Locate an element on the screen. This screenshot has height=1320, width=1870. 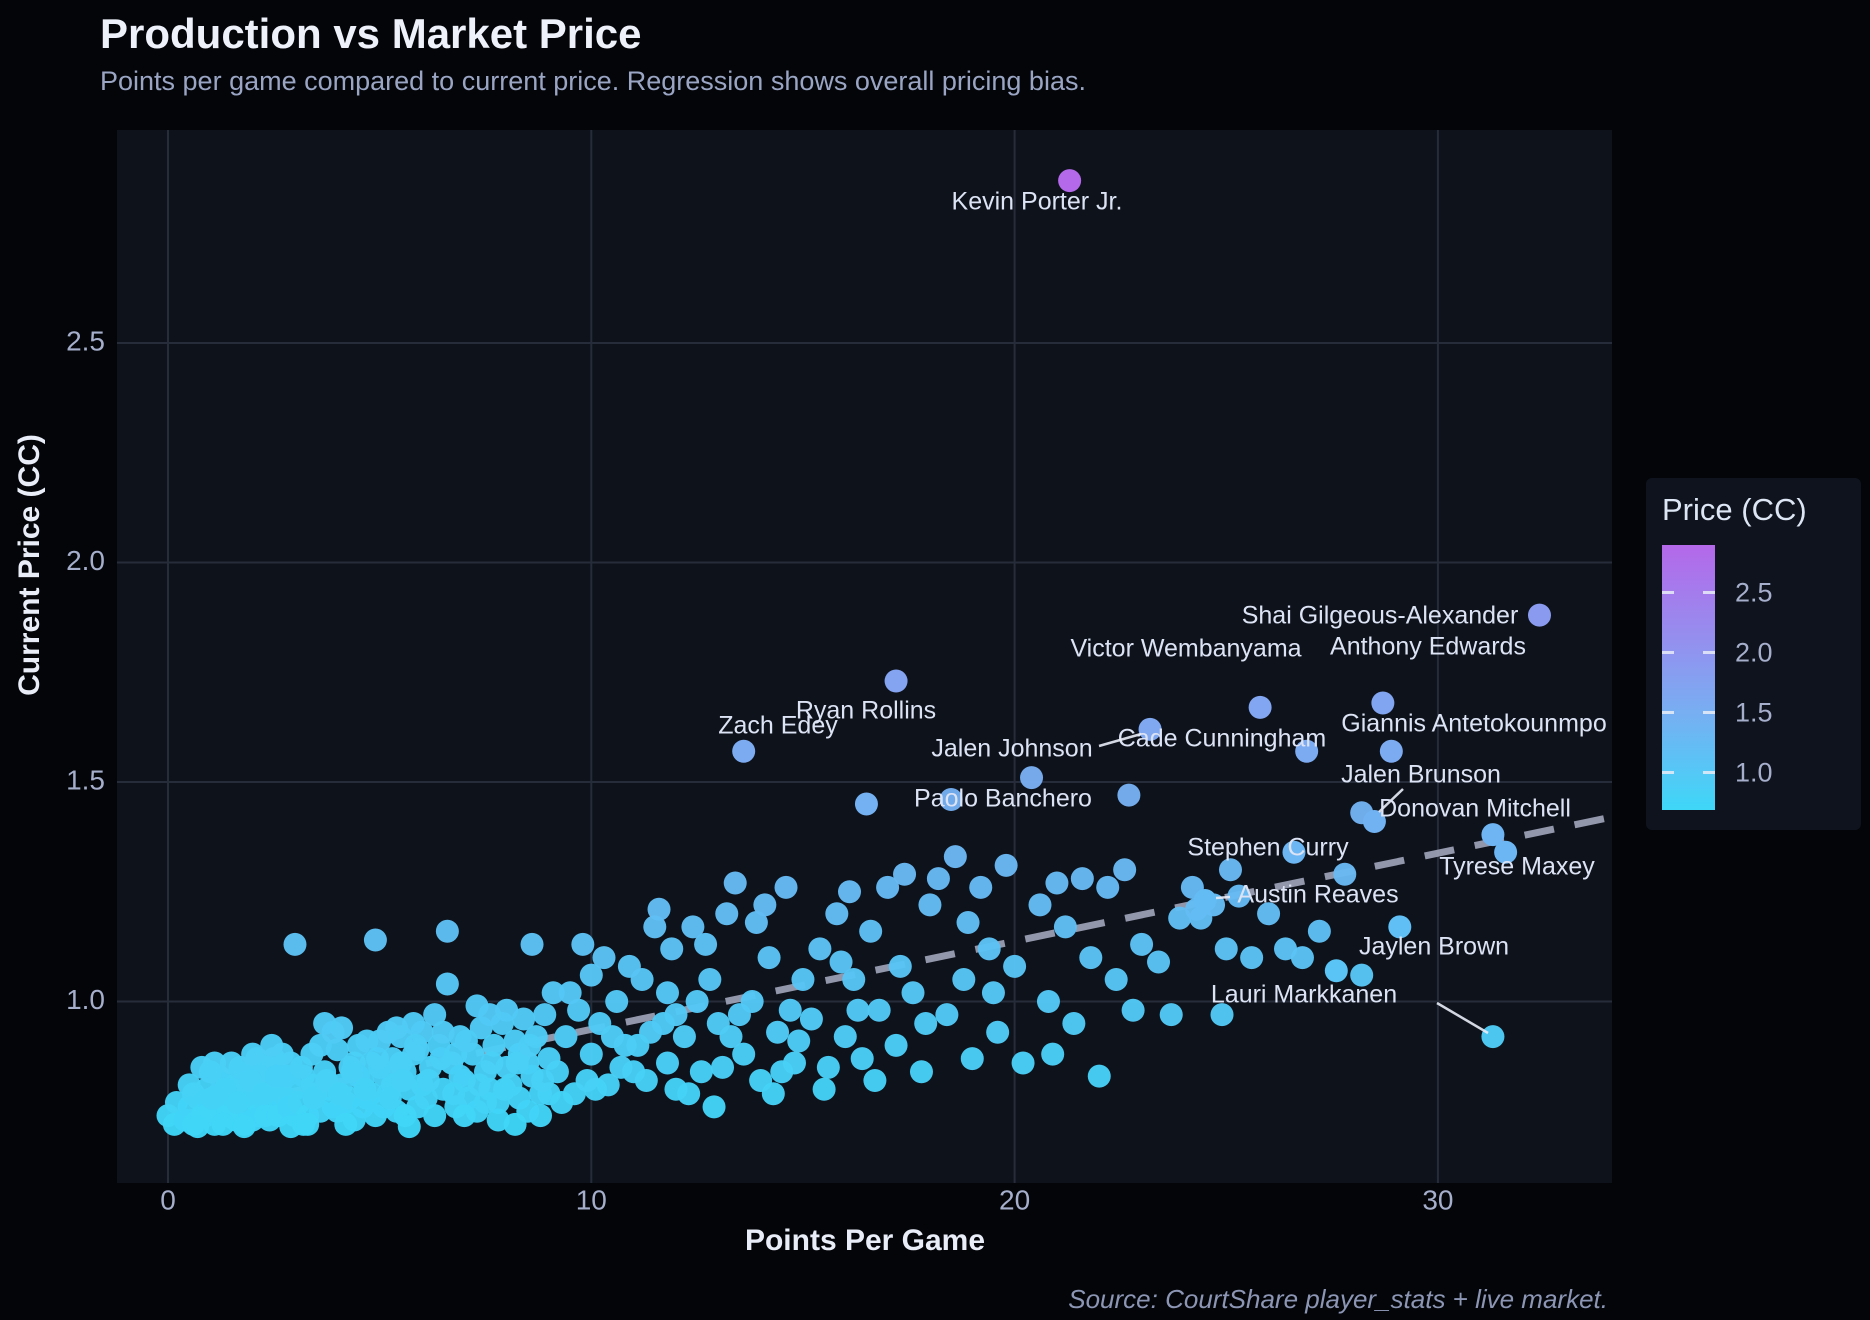
x-tick-label: 30 is located at coordinates (1437, 1199).